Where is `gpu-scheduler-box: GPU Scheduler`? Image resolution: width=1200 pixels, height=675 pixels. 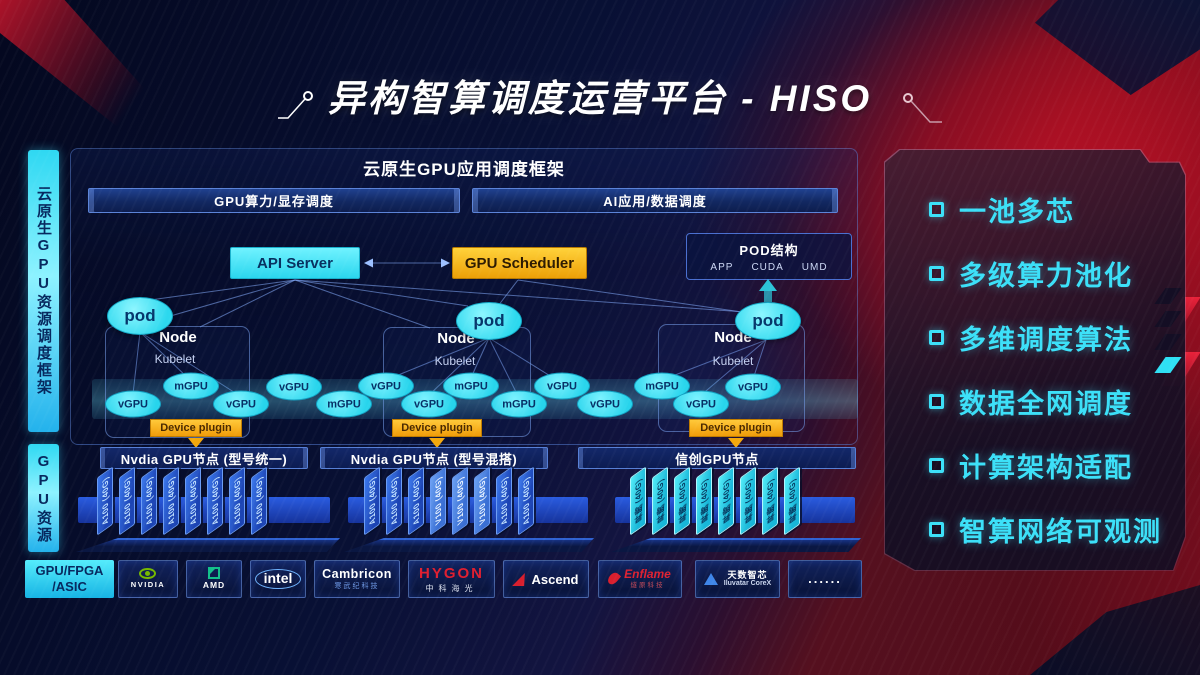
gpu-scheduler-box: GPU Scheduler is located at coordinates (519, 263).